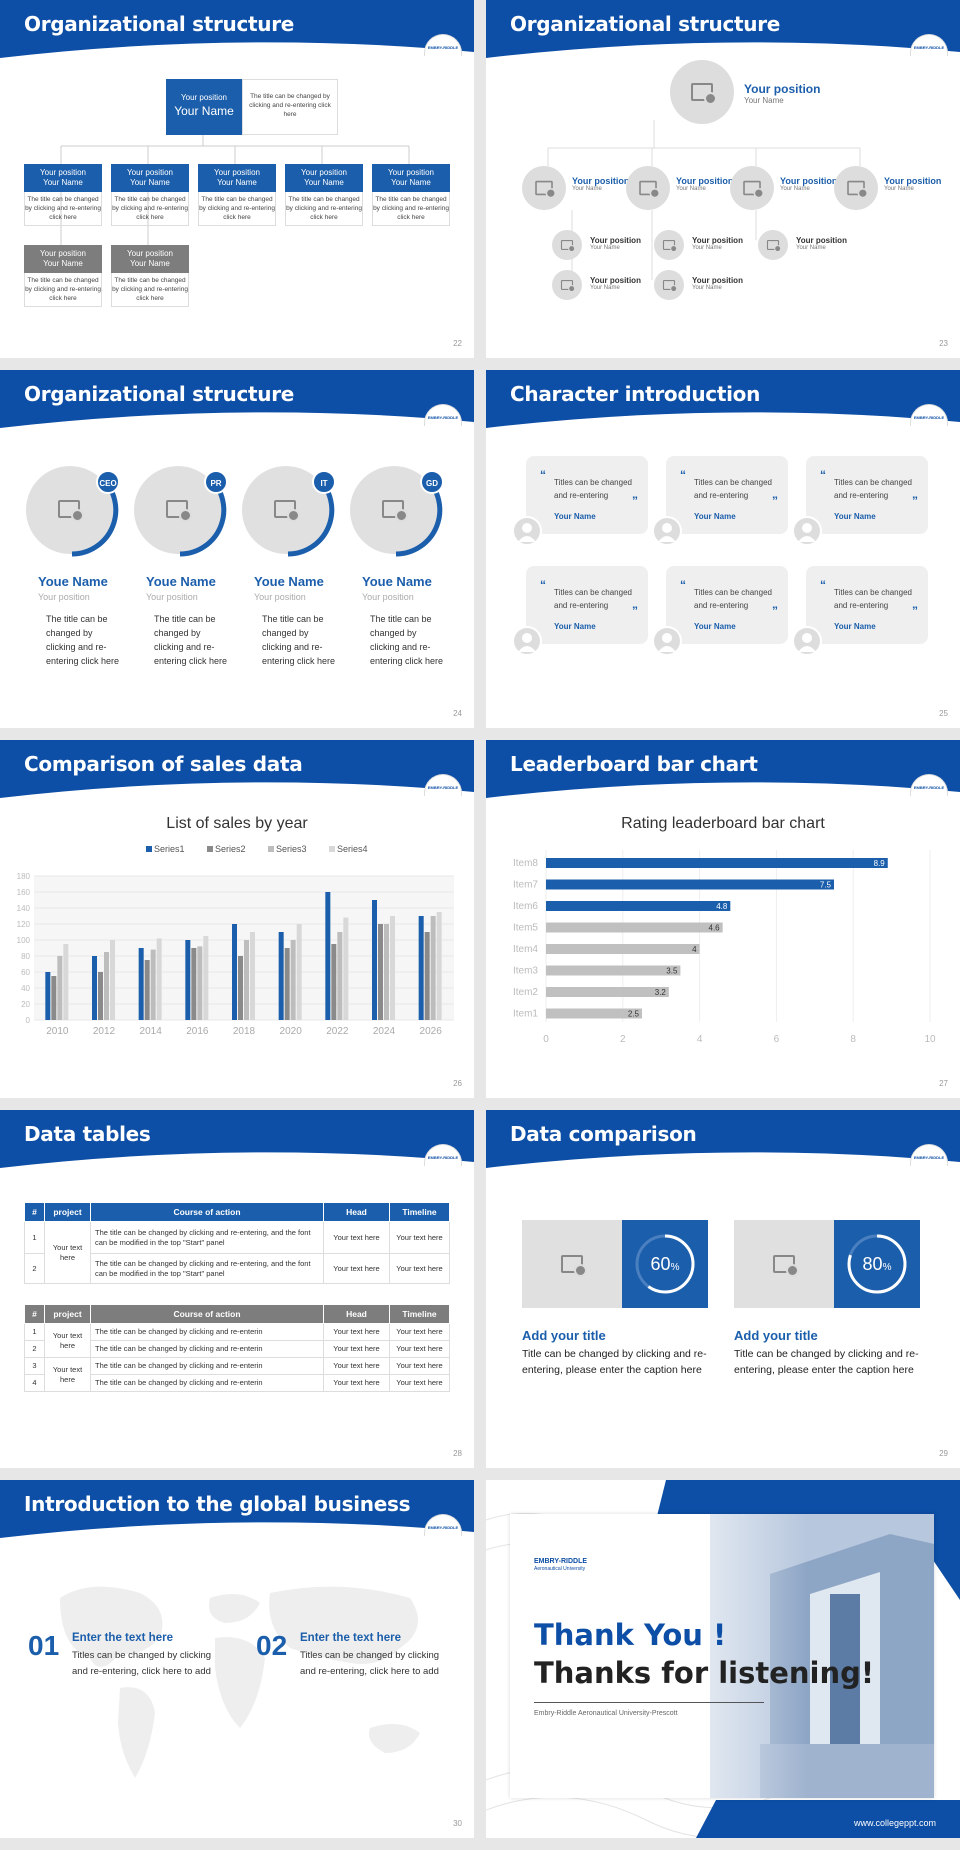  What do you see at coordinates (525, 949) in the screenshot?
I see `y-tick-label: Item4` at bounding box center [525, 949].